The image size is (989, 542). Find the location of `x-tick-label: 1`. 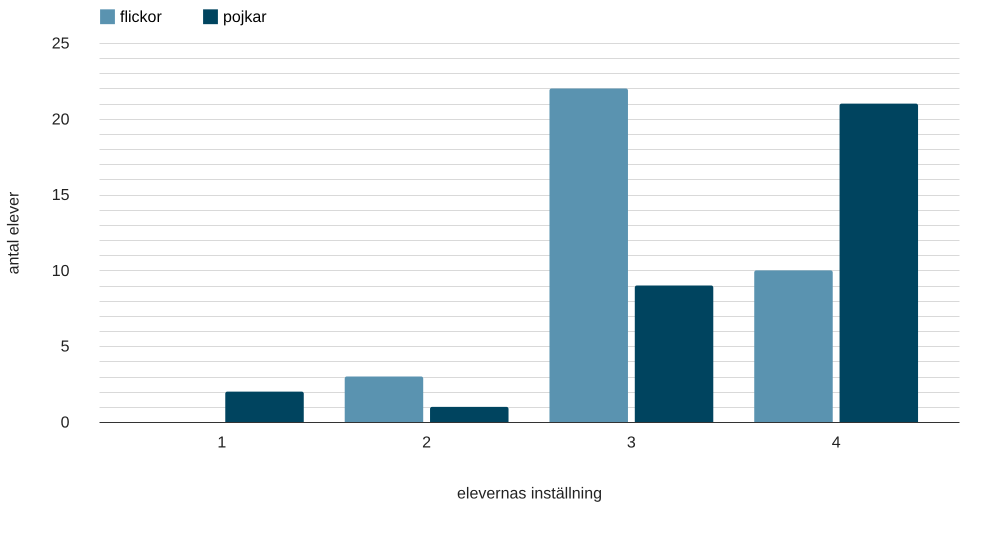

x-tick-label: 1 is located at coordinates (221, 443).